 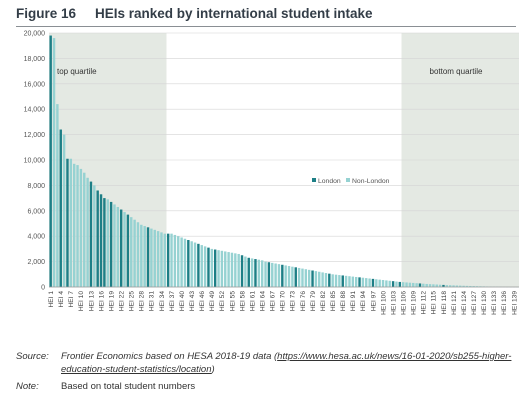 I want to click on x-tick-label: HEI 82, so click(x=323, y=301).